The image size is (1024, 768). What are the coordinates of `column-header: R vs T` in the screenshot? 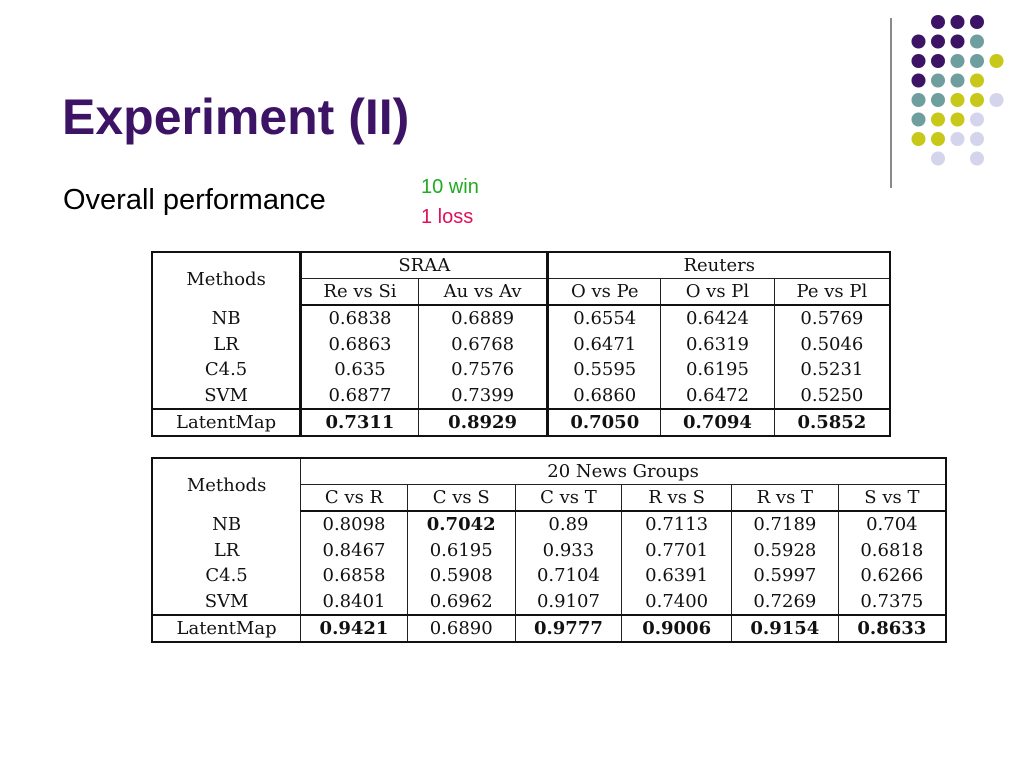 It's located at (785, 498).